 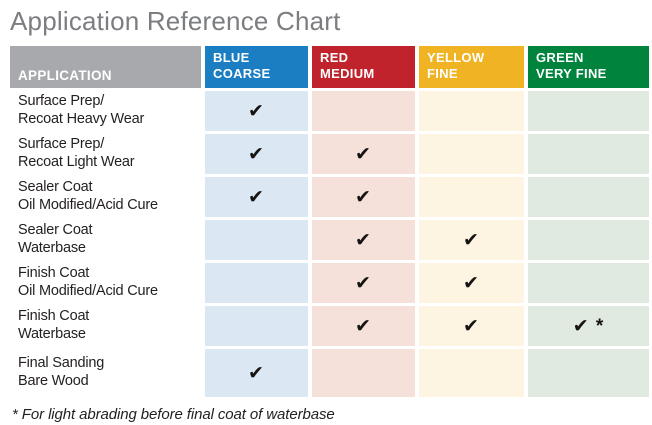 I want to click on column-header-blue-coarse: BLUE COARSE, so click(x=256, y=67).